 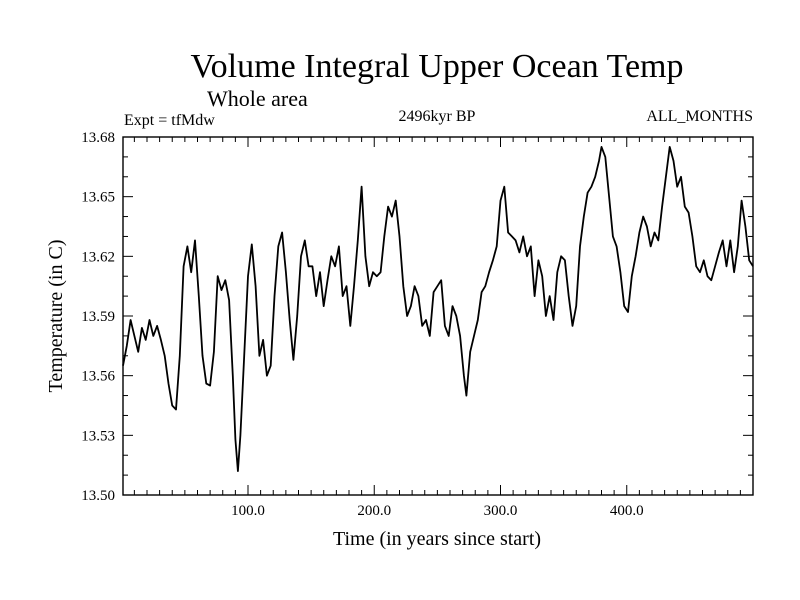 I want to click on x-tick-label: 200.0, so click(x=374, y=511).